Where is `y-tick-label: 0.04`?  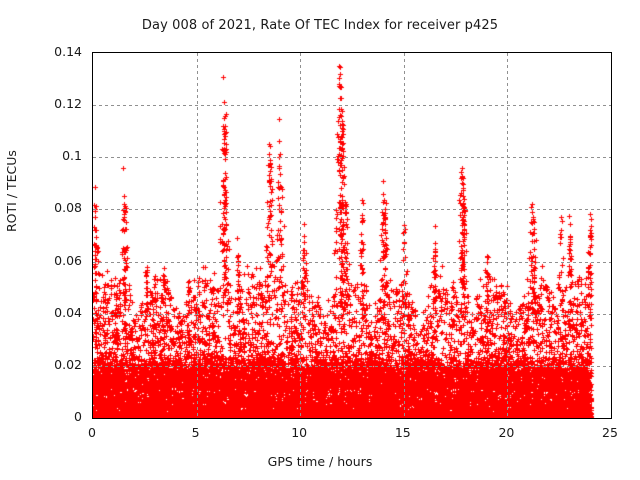 y-tick-label: 0.04 is located at coordinates (68, 312).